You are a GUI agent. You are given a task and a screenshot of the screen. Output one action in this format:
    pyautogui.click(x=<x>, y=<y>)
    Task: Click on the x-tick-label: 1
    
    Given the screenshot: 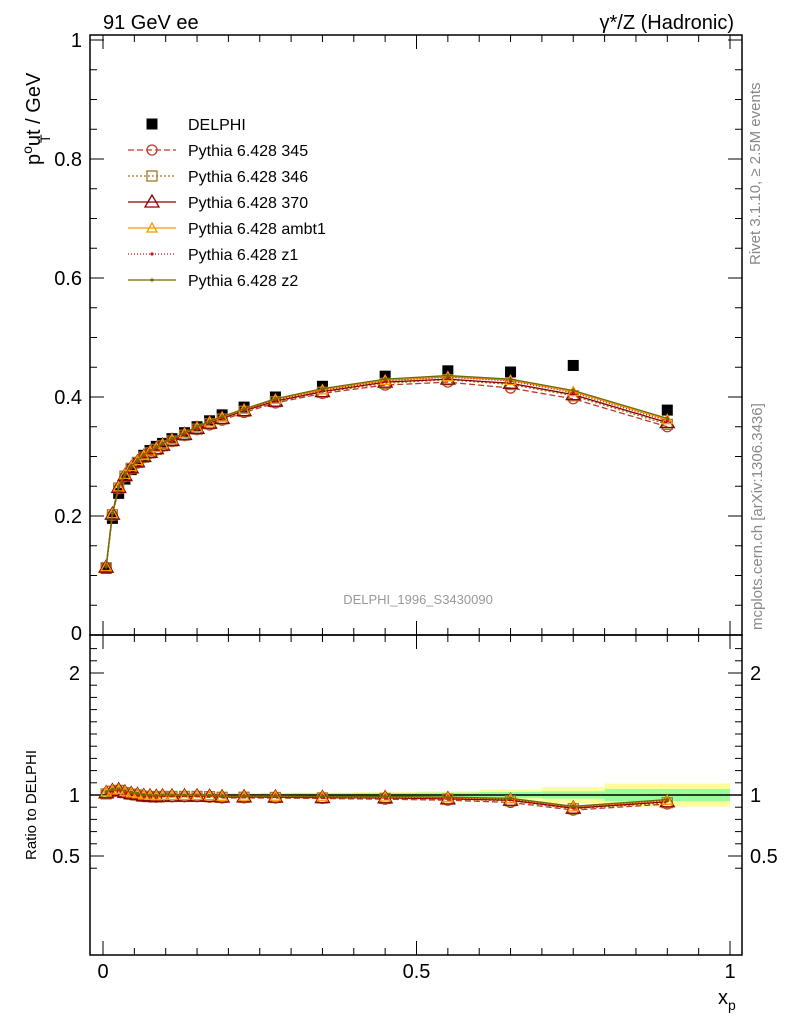 What is the action you would take?
    pyautogui.click(x=729, y=972)
    